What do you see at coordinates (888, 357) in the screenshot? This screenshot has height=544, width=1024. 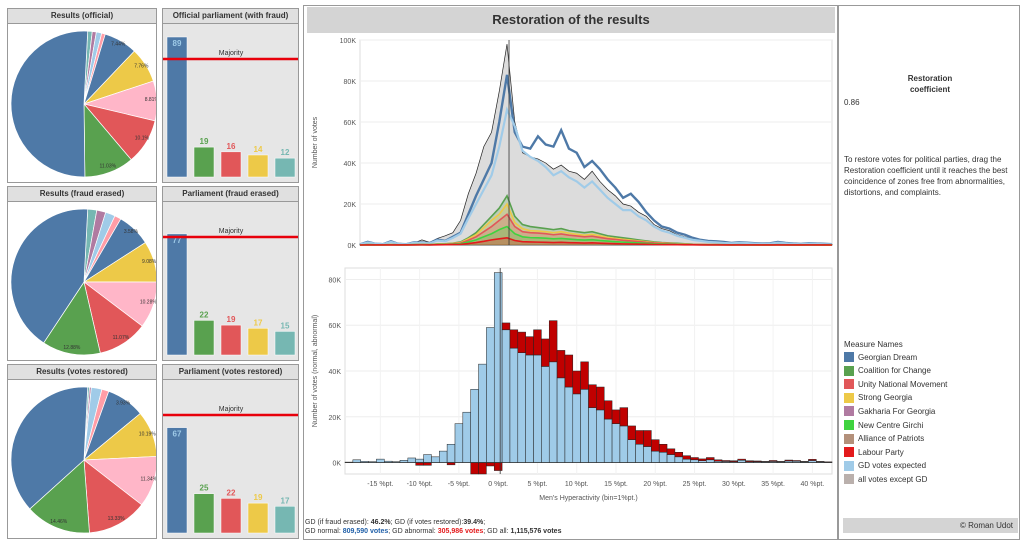 I see `legend-label: Georgian Dream` at bounding box center [888, 357].